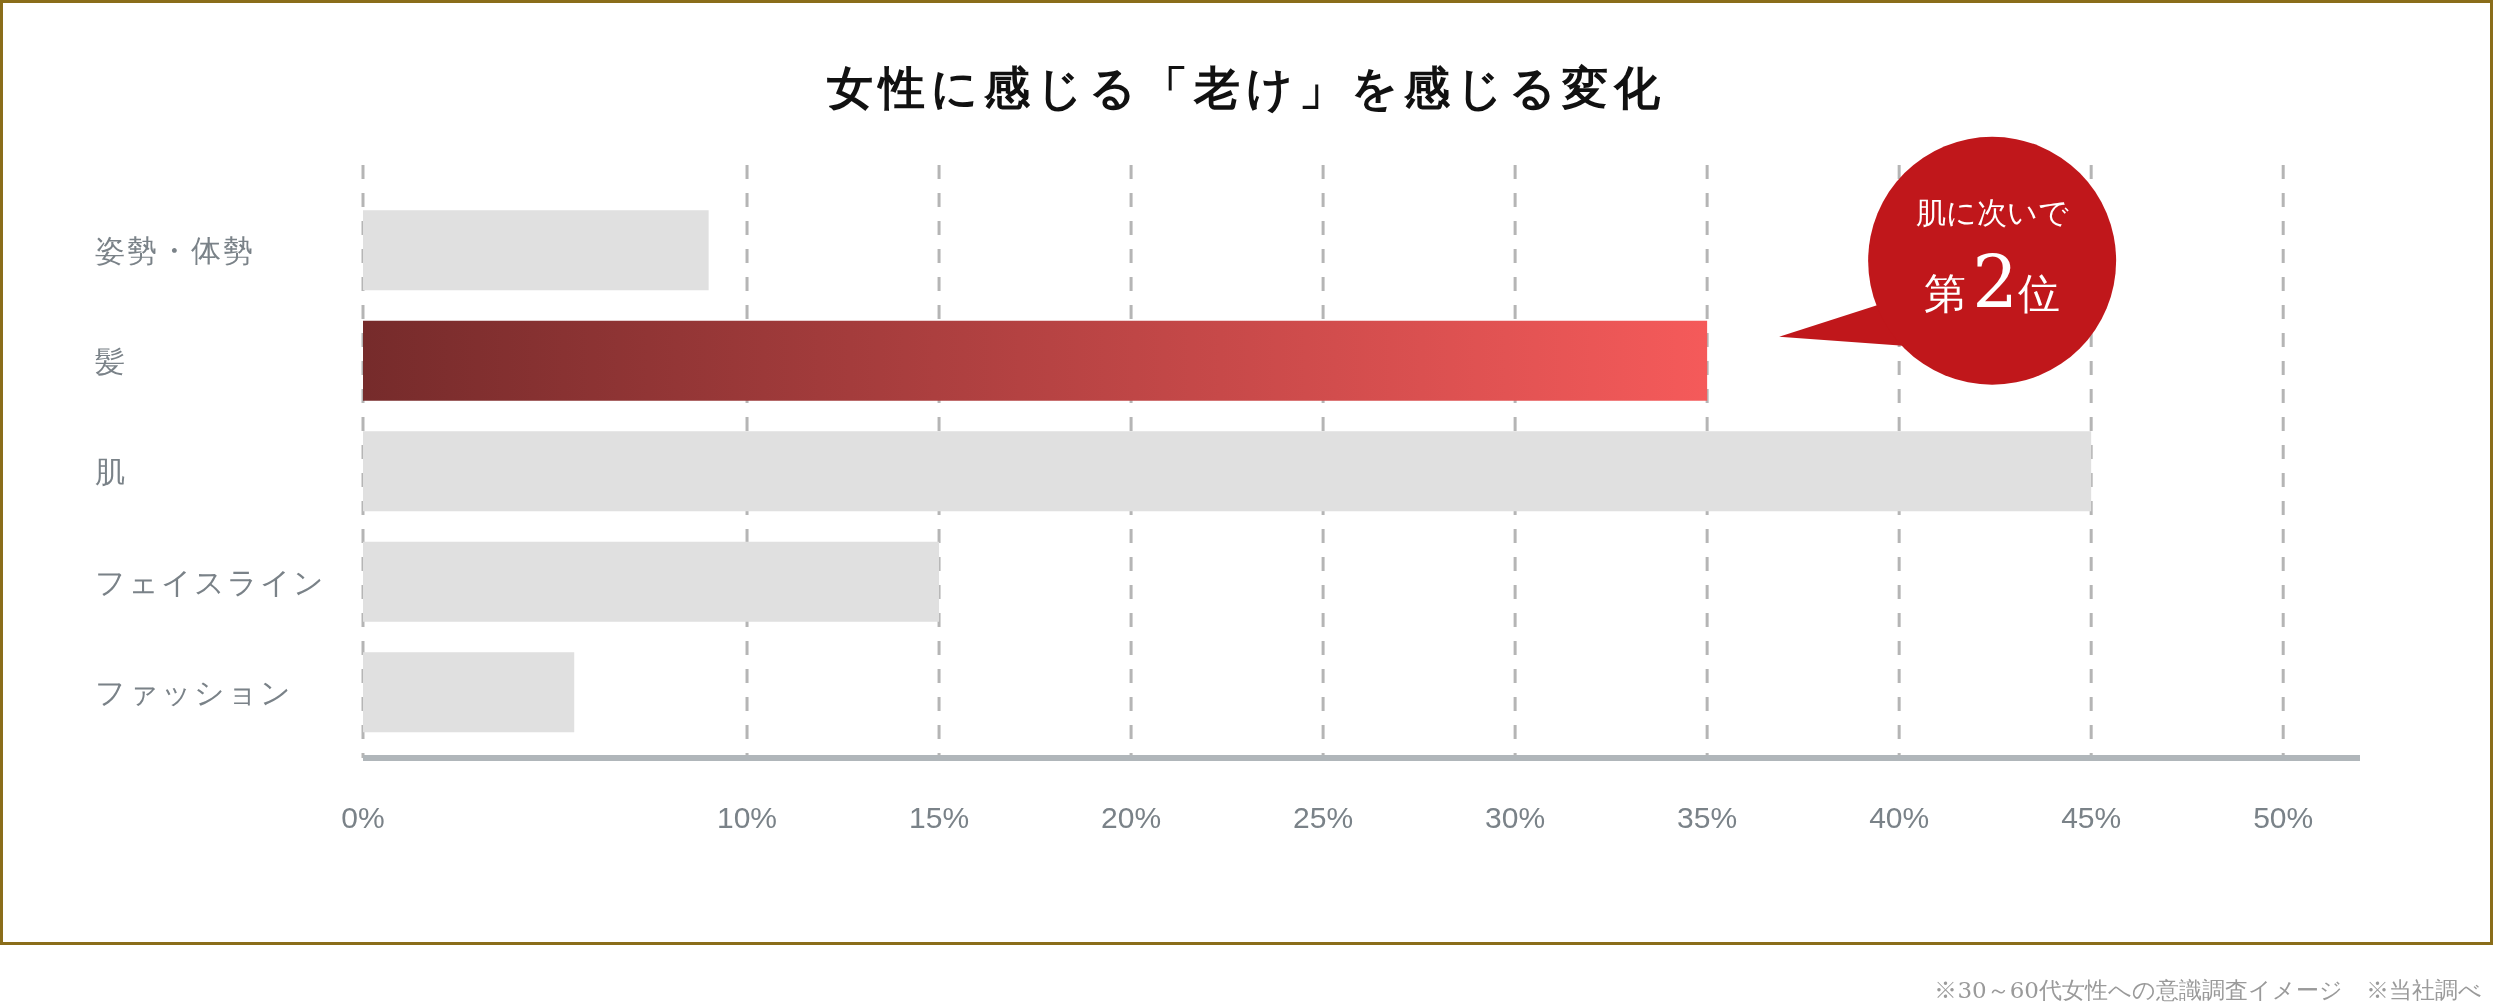 The image size is (2493, 1005). I want to click on x-tick-label: 45%, so click(2091, 817).